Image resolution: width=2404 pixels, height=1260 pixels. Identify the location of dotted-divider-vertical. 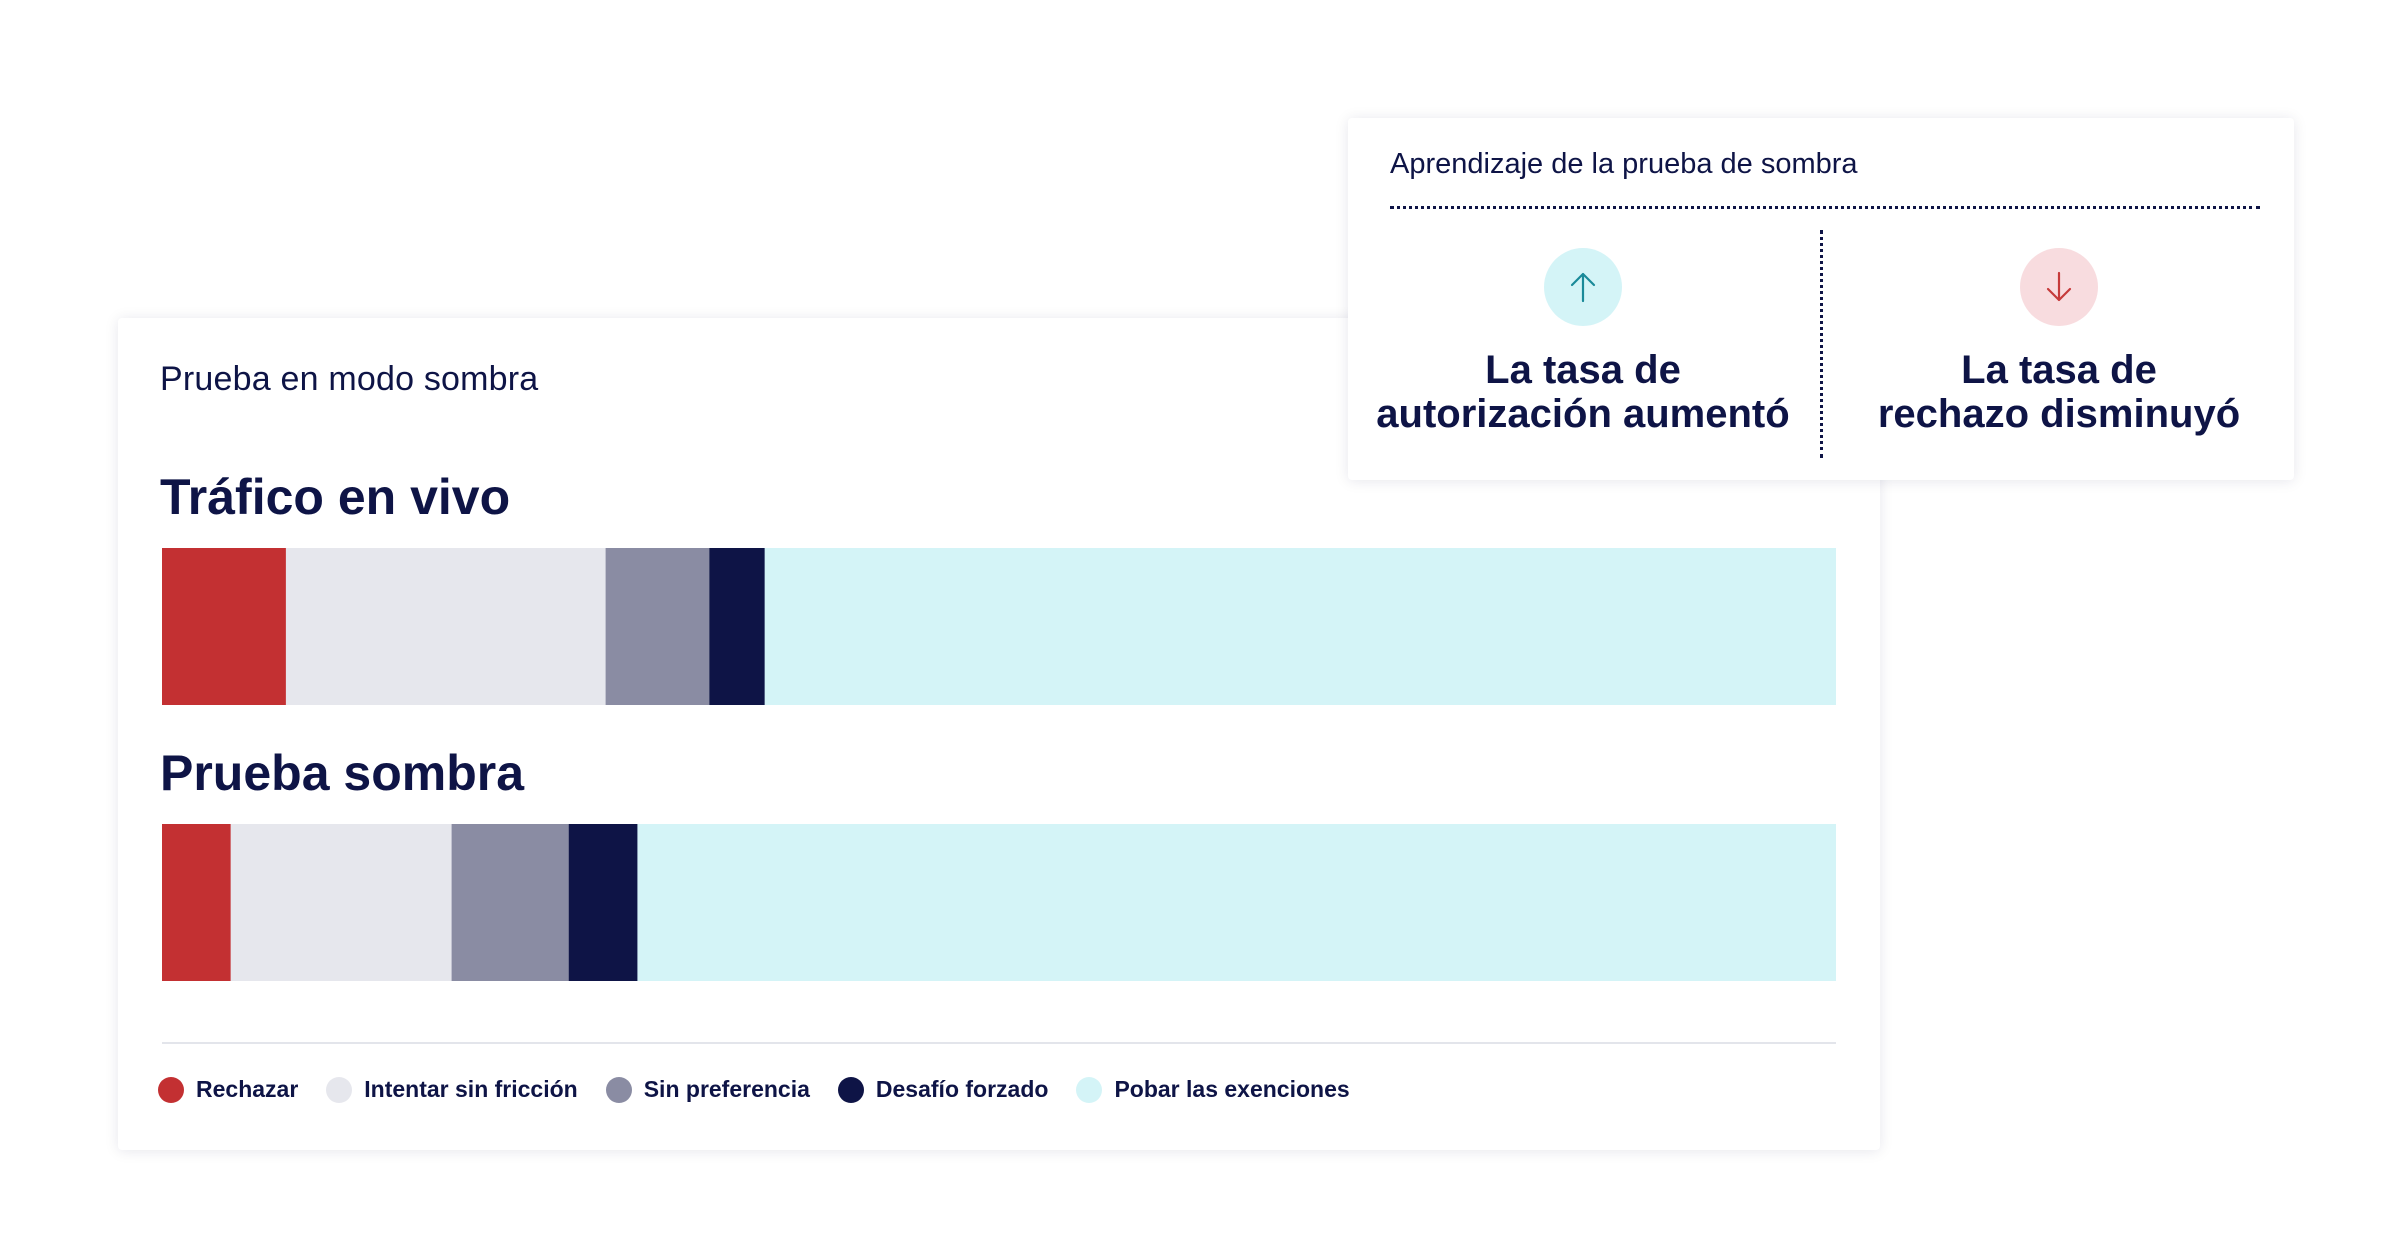
(1821, 344).